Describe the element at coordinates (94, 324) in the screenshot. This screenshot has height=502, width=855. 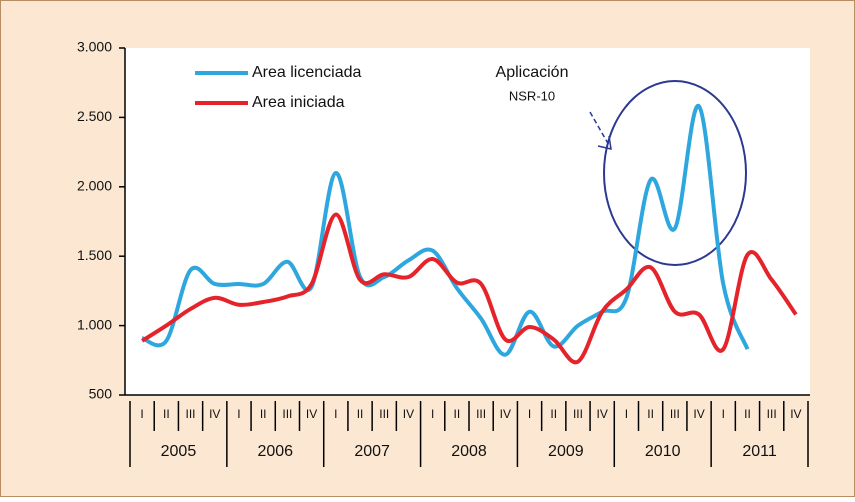
I see `y-tick-label: 1.000` at that location.